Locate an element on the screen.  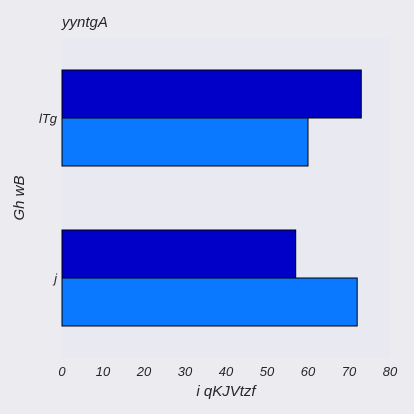
x-tick-label: 60 is located at coordinates (308, 371).